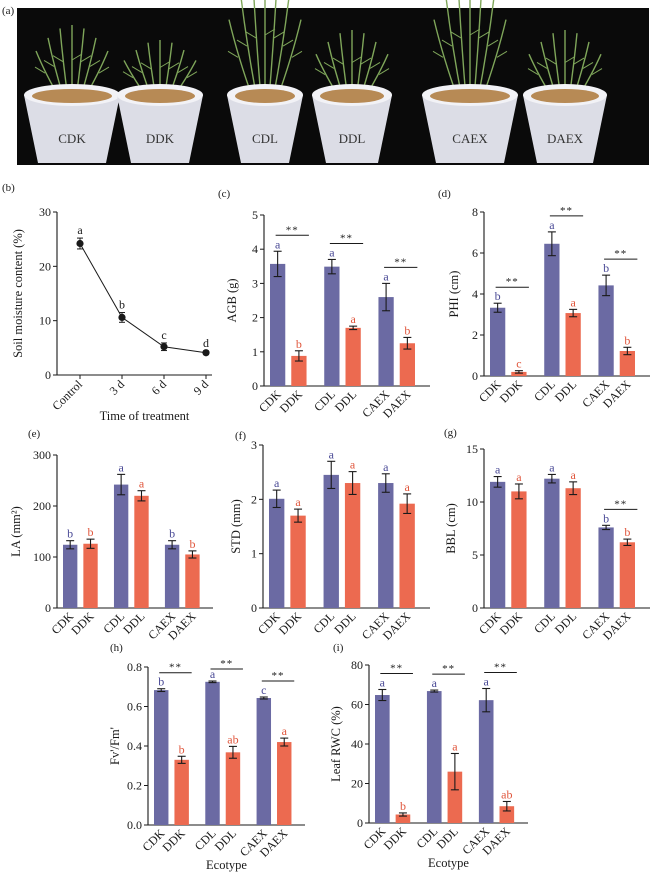  Describe the element at coordinates (565, 138) in the screenshot. I see `pot-label: DAEX` at that location.